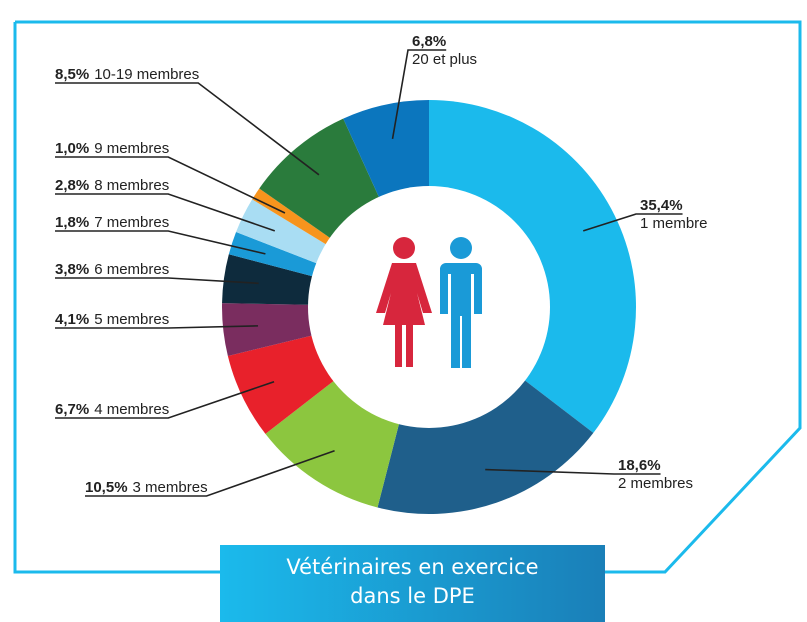 Image resolution: width=807 pixels, height=622 pixels. I want to click on category-label: 1 membre, so click(674, 223).